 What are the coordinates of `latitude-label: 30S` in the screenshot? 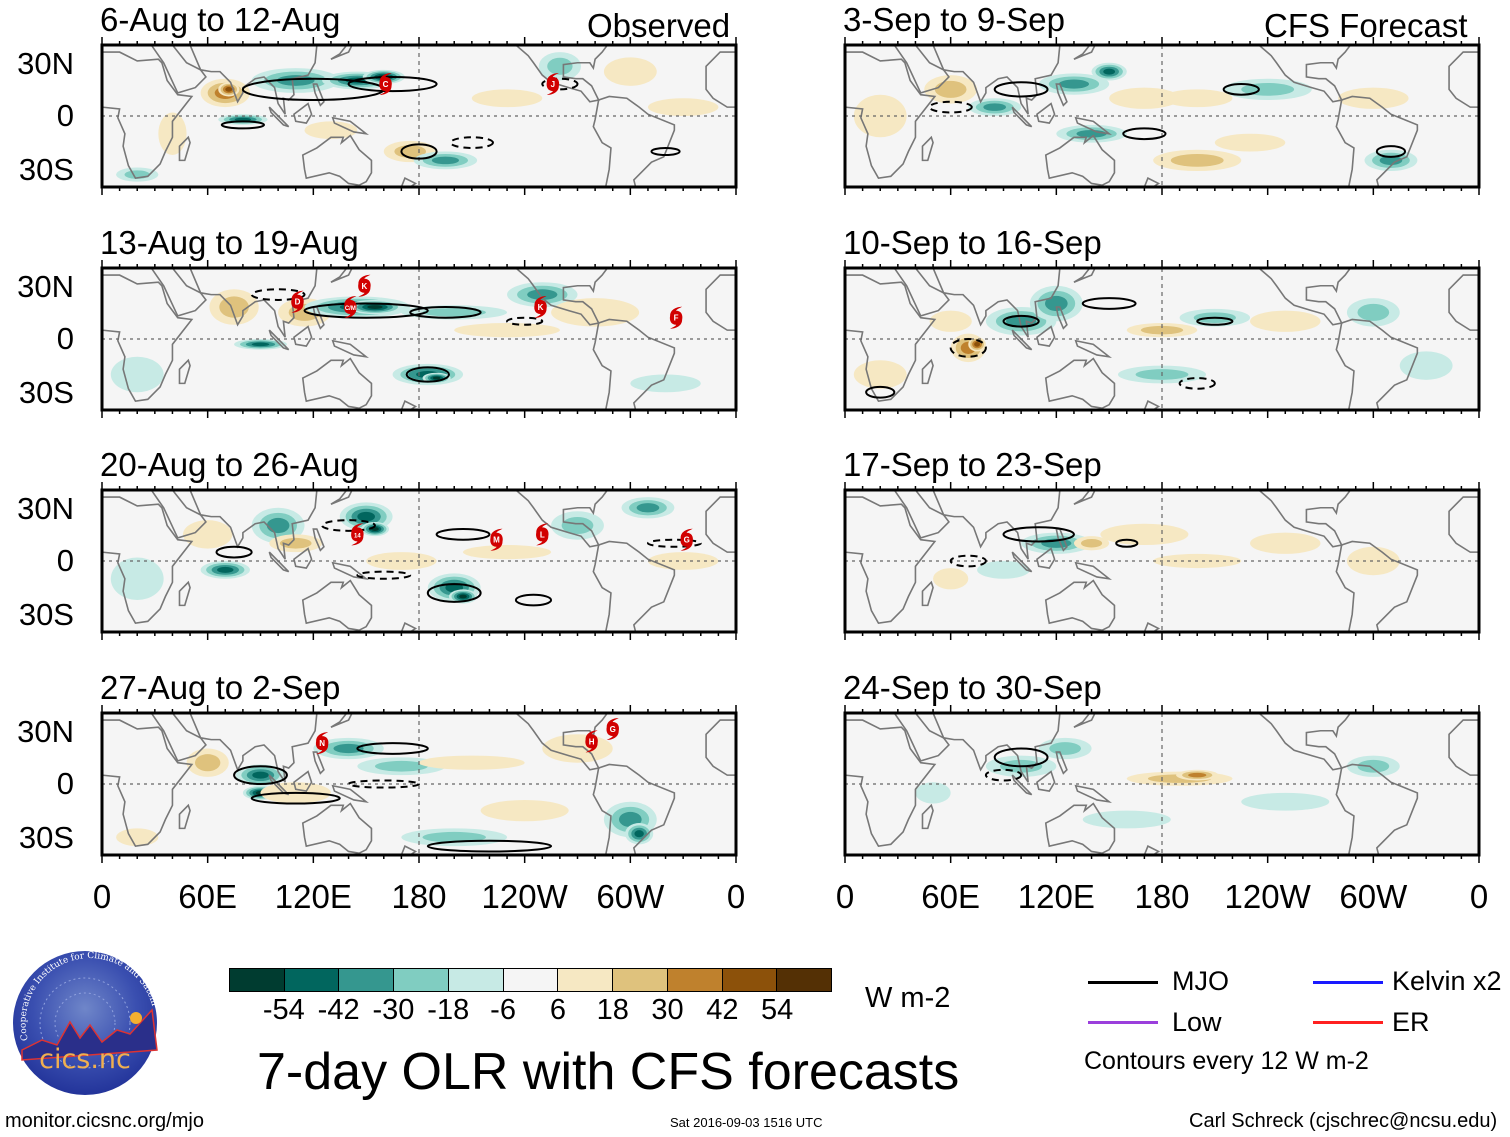 It's located at (46, 392).